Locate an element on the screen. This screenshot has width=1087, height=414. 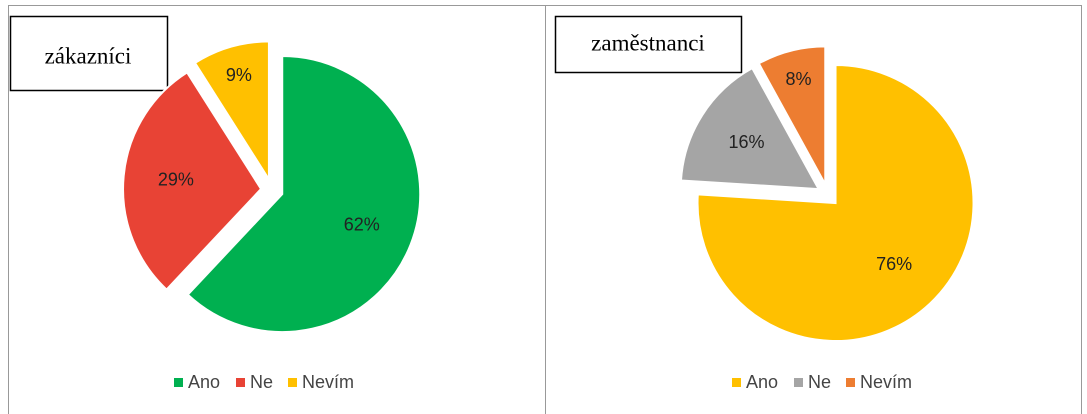
data-label: 16% is located at coordinates (746, 142).